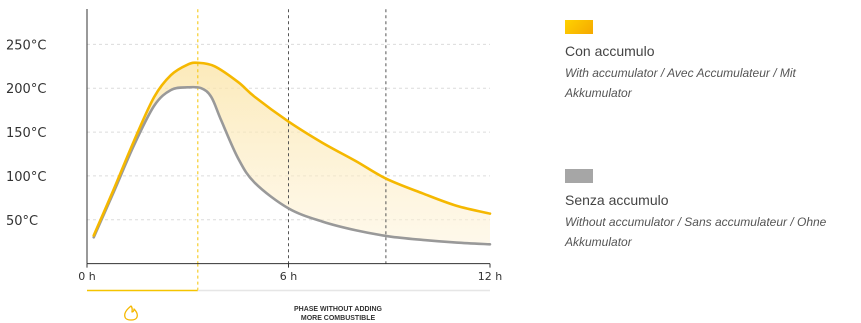 The width and height of the screenshot is (861, 323). What do you see at coordinates (579, 176) in the screenshot?
I see `legend-swatch-gray` at bounding box center [579, 176].